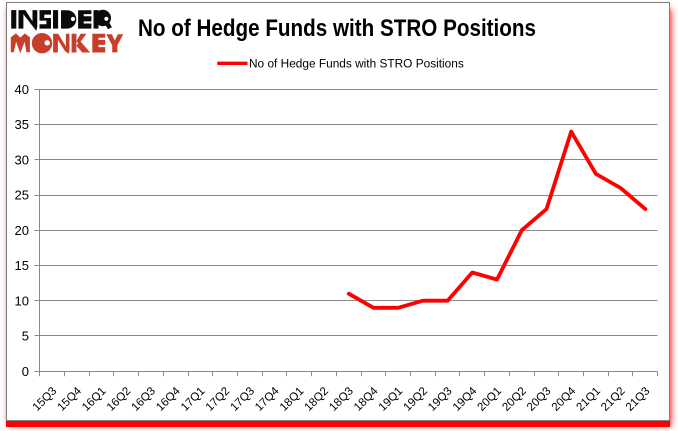 Image resolution: width=678 pixels, height=431 pixels. Describe the element at coordinates (390, 399) in the screenshot. I see `svg-text: 19Q1` at that location.